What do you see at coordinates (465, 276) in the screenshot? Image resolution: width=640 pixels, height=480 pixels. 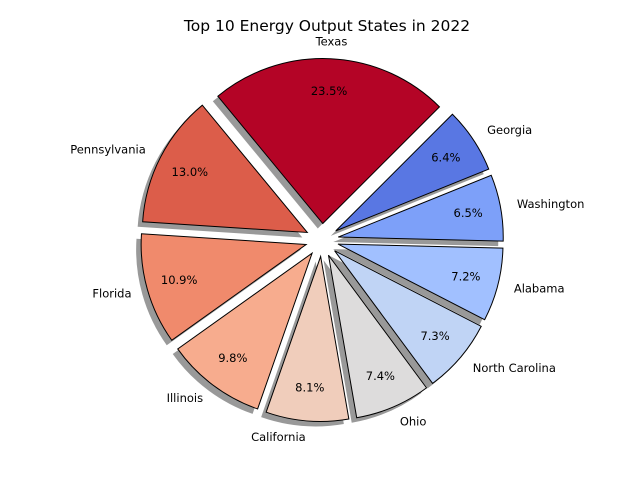 I see `pct-label-alabama: 7.2%` at bounding box center [465, 276].